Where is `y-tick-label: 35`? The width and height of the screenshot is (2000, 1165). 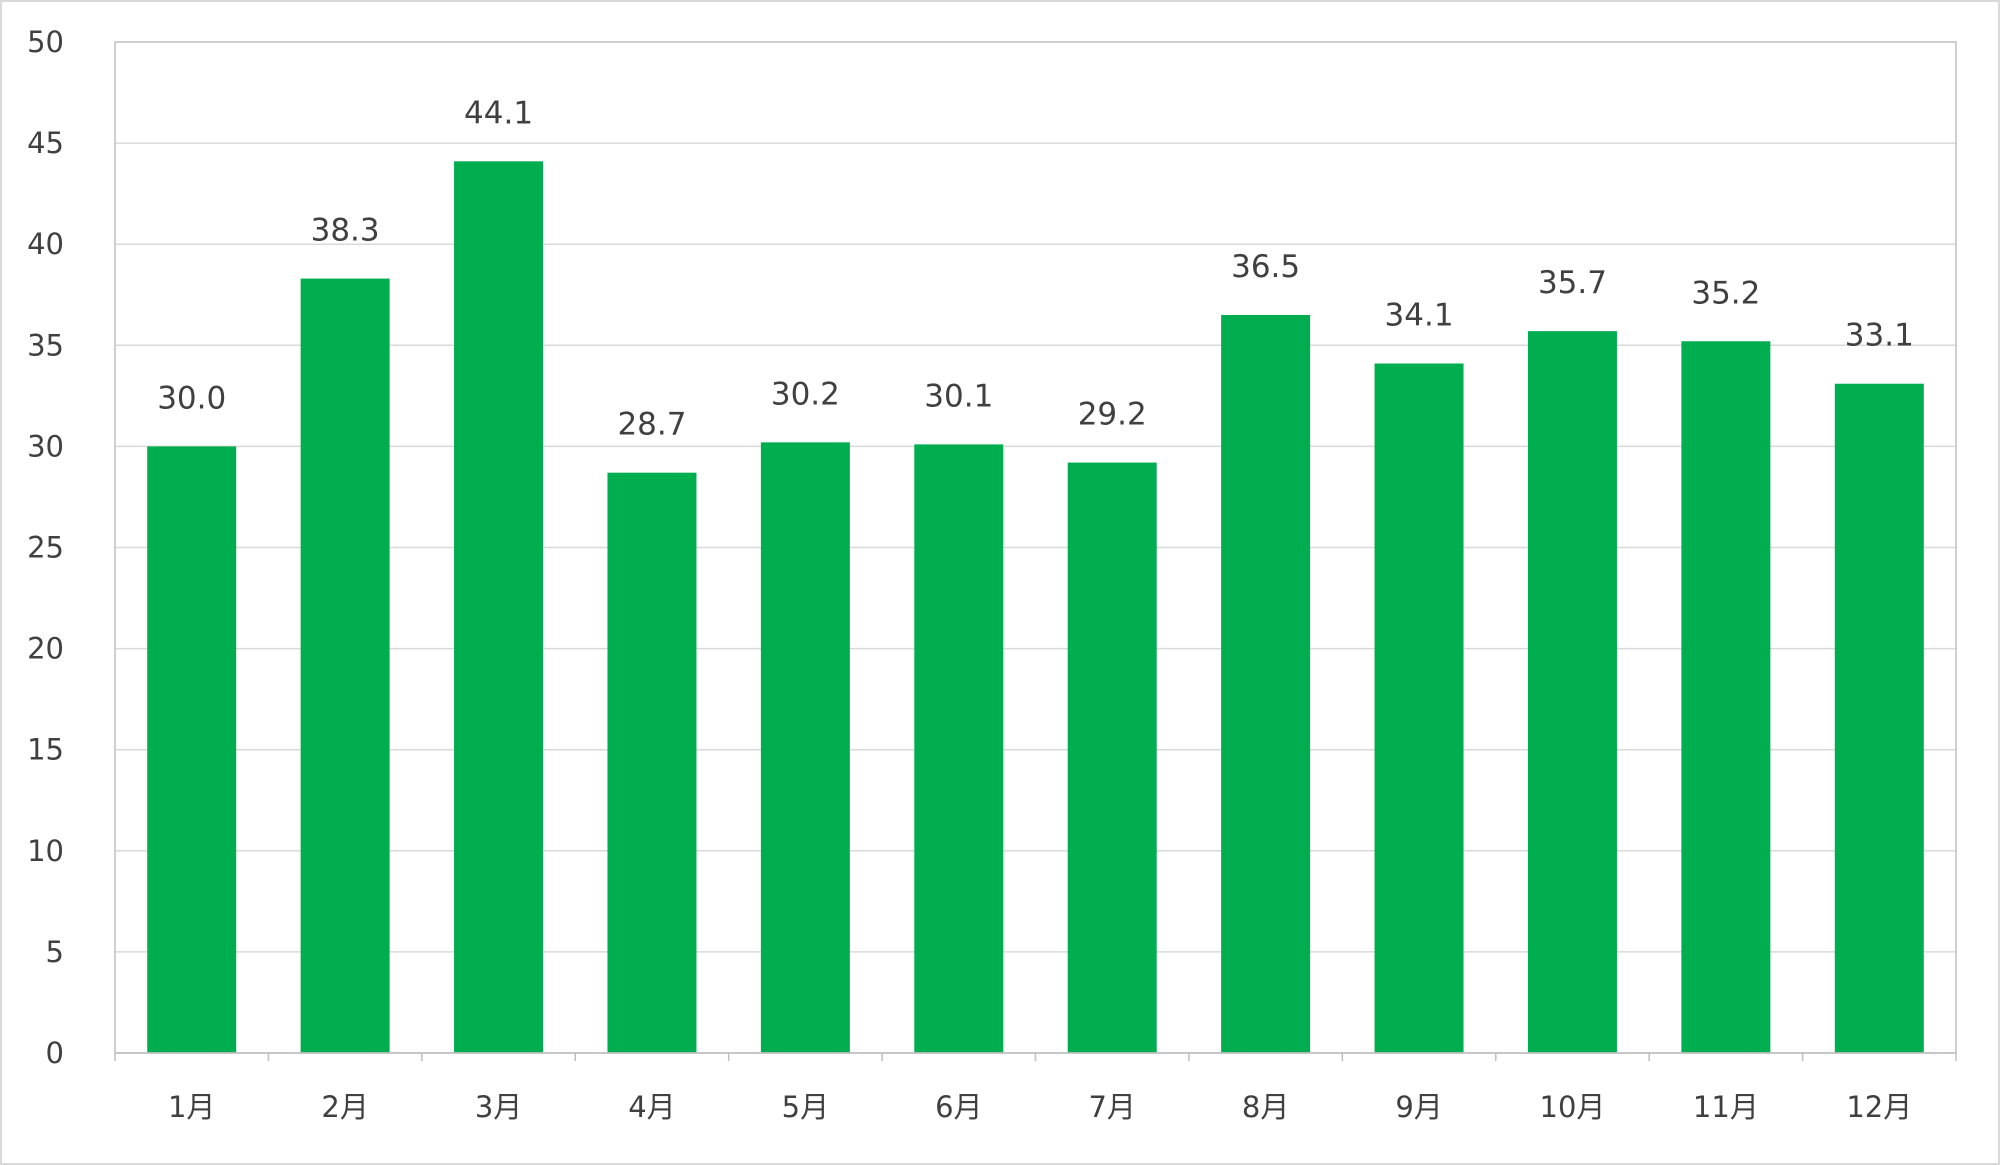 y-tick-label: 35 is located at coordinates (45, 345).